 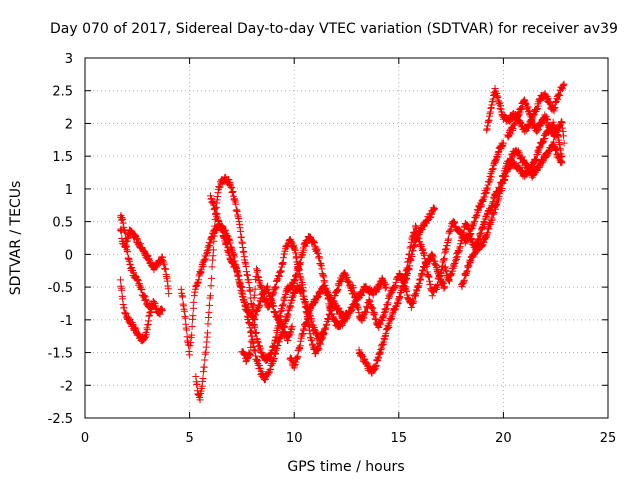 What do you see at coordinates (69, 59) in the screenshot?
I see `y-tick-label: 3` at bounding box center [69, 59].